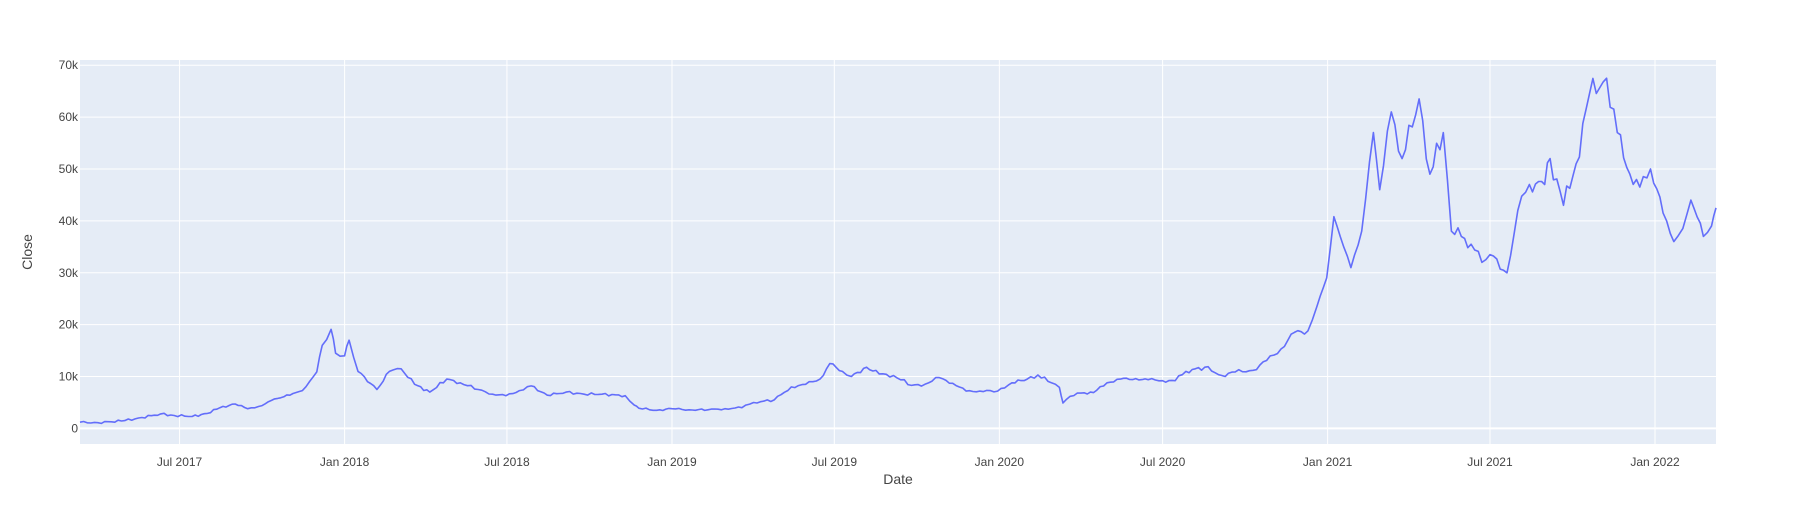 This screenshot has width=1796, height=525. Describe the element at coordinates (69, 169) in the screenshot. I see `y-tick-label: 50k` at that location.